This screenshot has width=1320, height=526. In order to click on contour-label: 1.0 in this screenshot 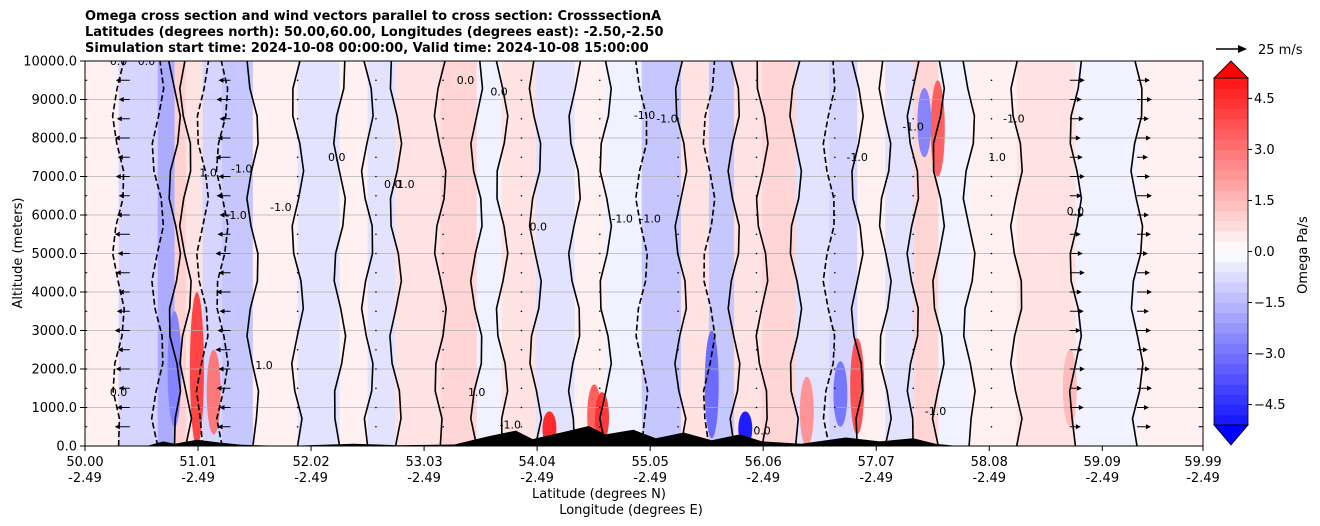, I will do `click(997, 157)`.